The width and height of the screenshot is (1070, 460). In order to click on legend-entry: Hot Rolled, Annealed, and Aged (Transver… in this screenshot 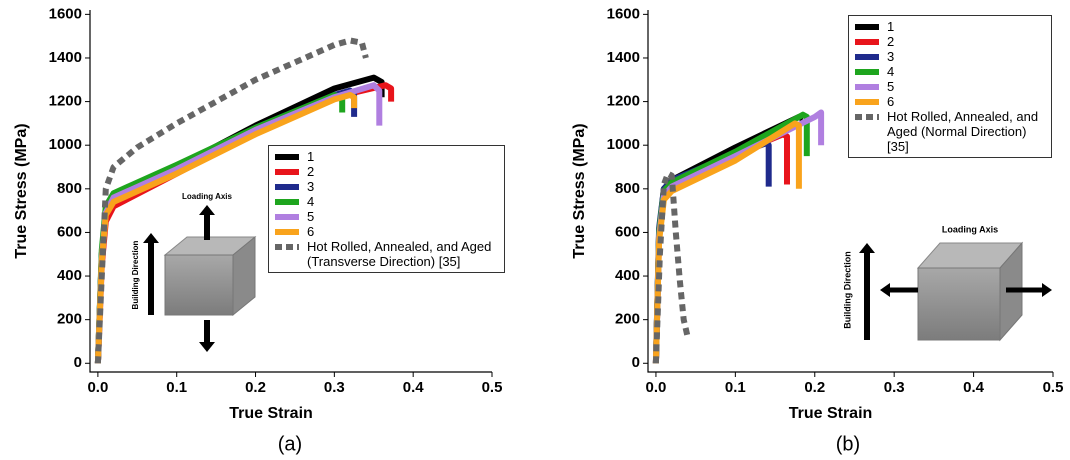, I will do `click(386, 254)`.